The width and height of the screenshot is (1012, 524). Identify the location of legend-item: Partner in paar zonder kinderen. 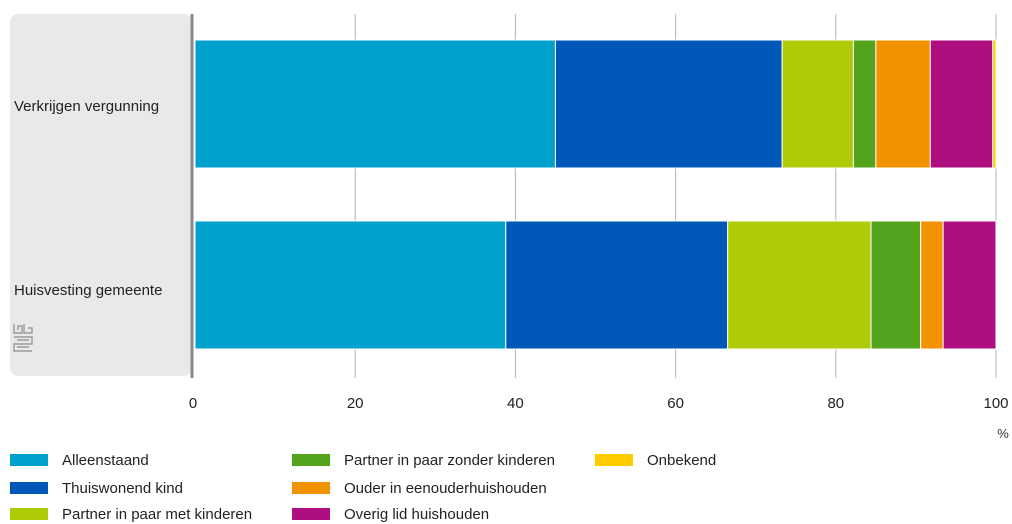
(423, 460).